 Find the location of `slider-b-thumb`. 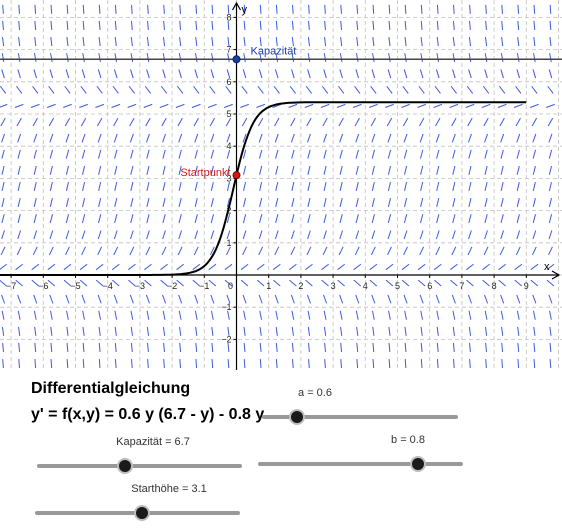

slider-b-thumb is located at coordinates (417, 464).